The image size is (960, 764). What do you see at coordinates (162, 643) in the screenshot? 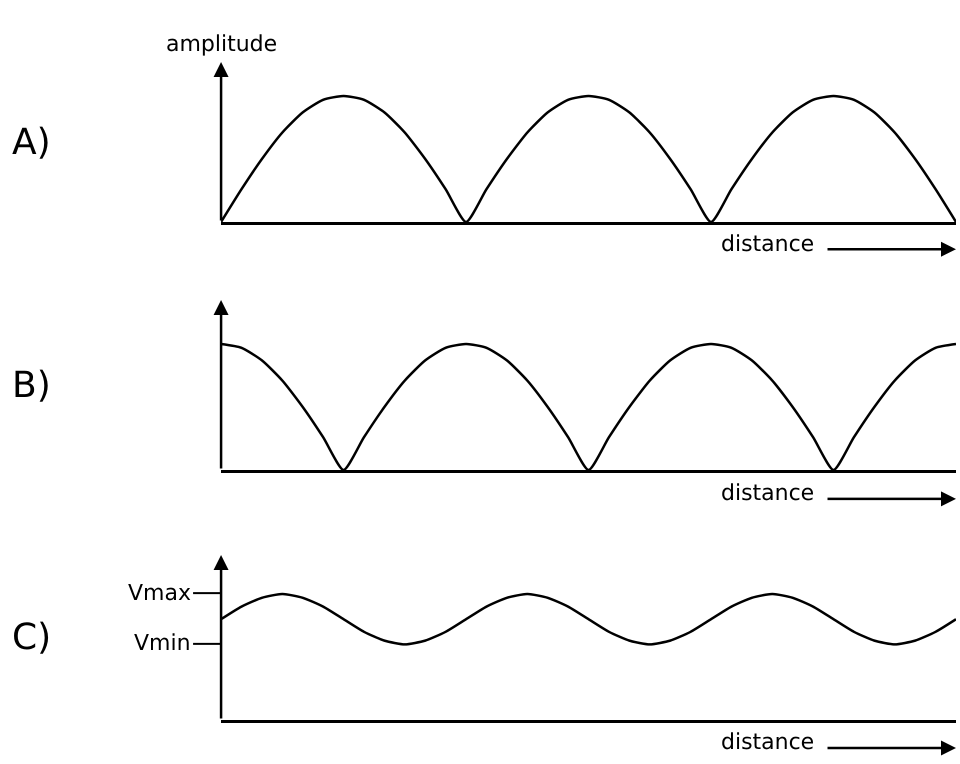
I see `text: Vmin` at bounding box center [162, 643].